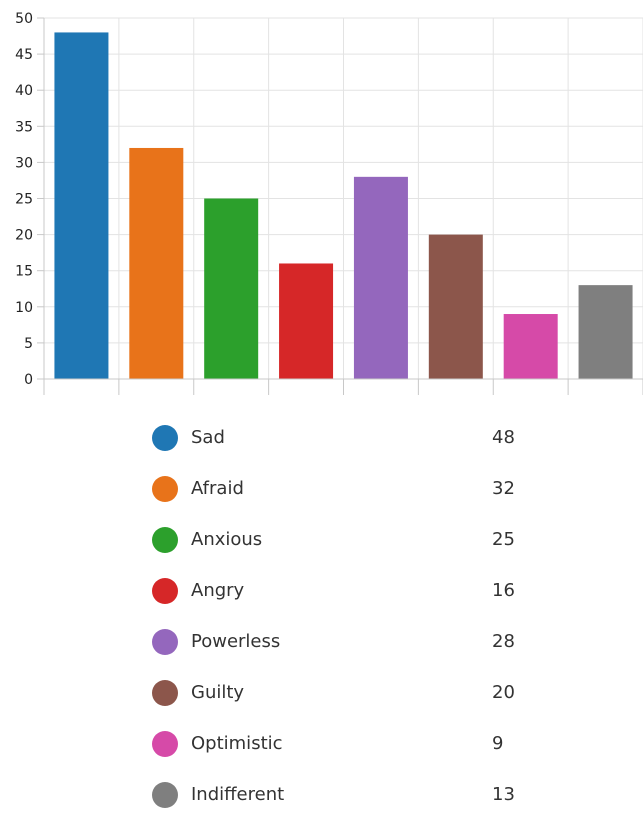  I want to click on y-tick-label: 15, so click(24, 272).